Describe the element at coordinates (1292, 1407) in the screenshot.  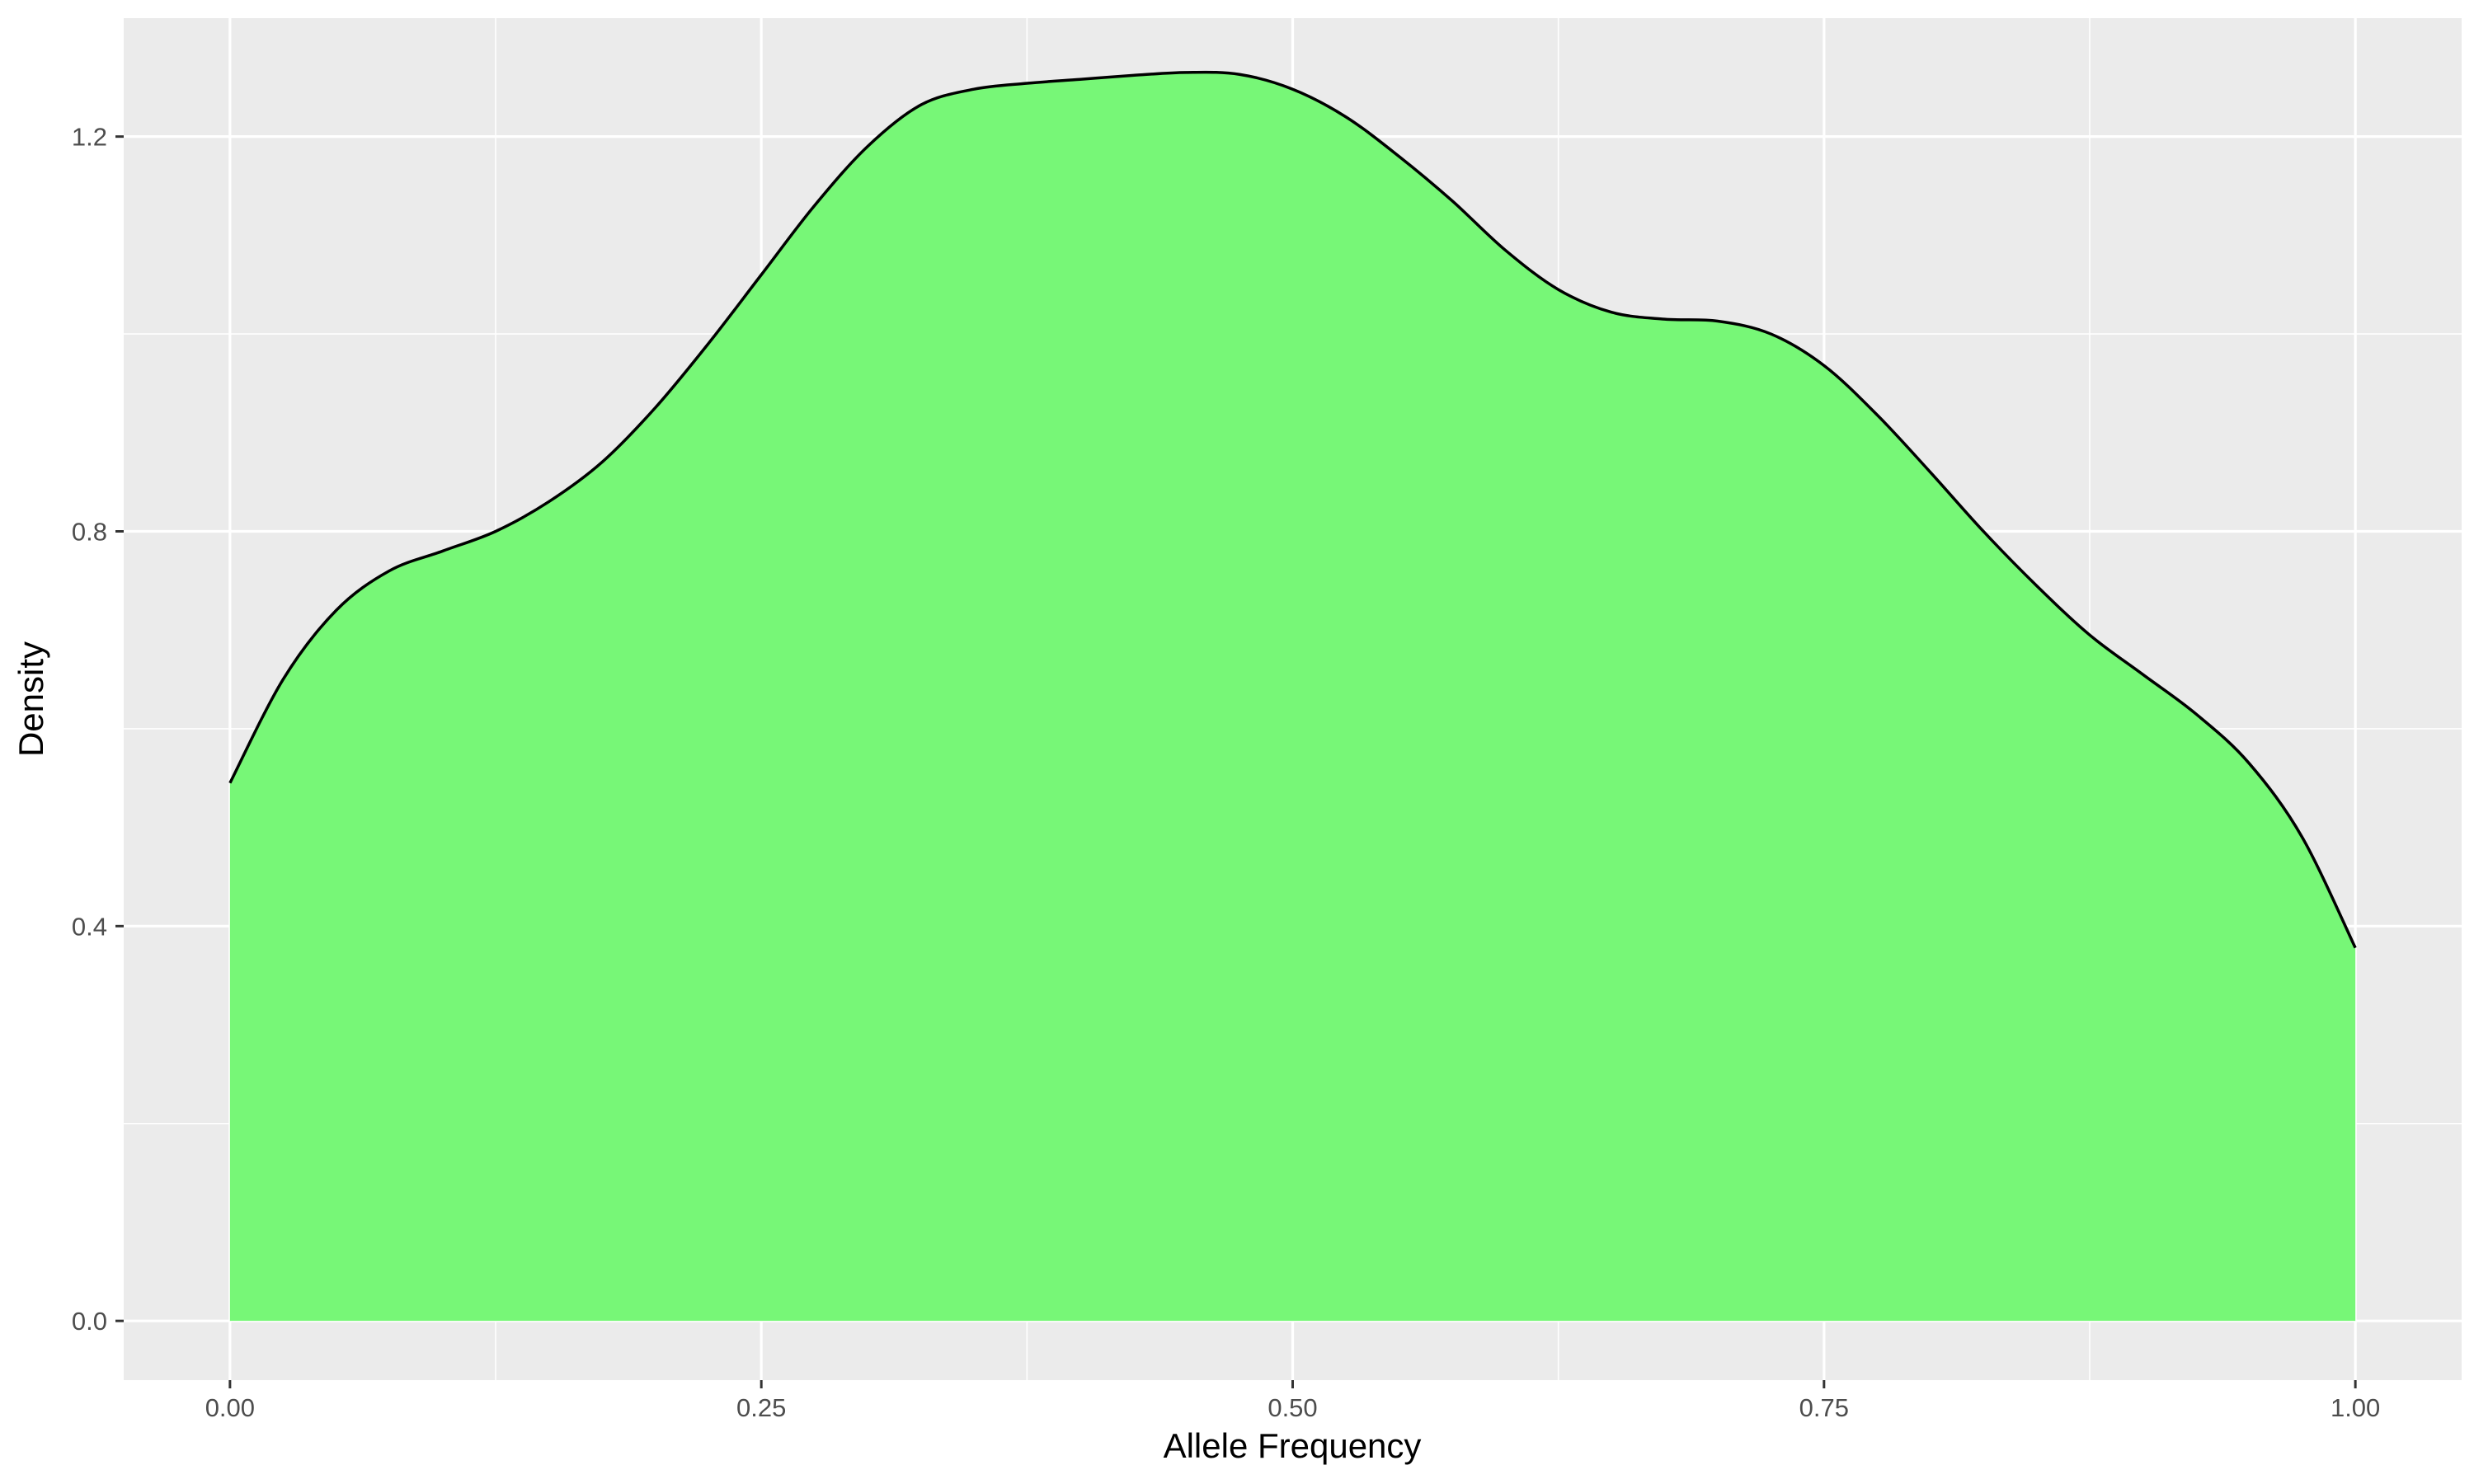
I see `x-tick-label: 0.50` at that location.